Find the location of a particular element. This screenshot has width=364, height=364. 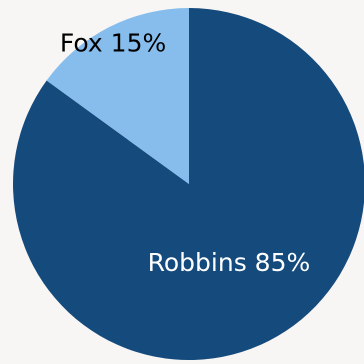

slice-label-fox: Fox 15% is located at coordinates (113, 42).